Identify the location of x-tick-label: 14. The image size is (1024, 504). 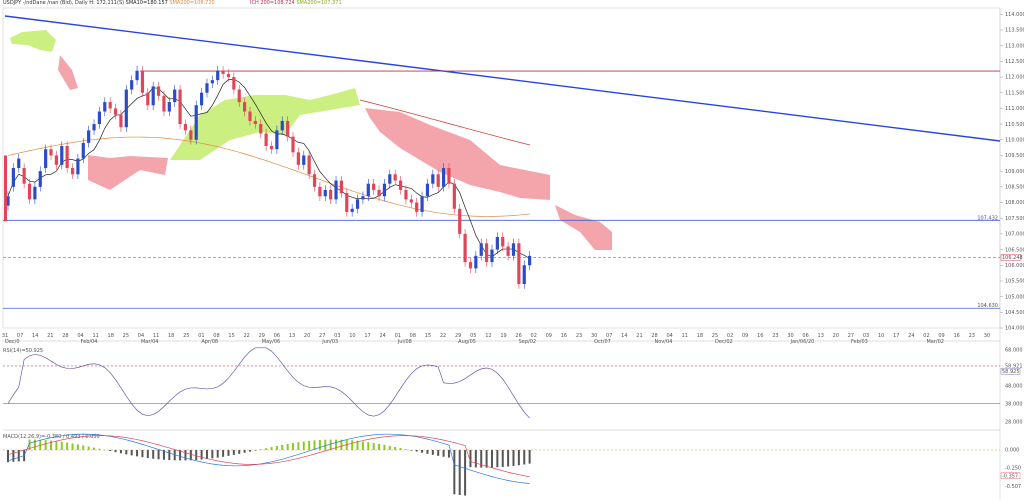
(624, 336).